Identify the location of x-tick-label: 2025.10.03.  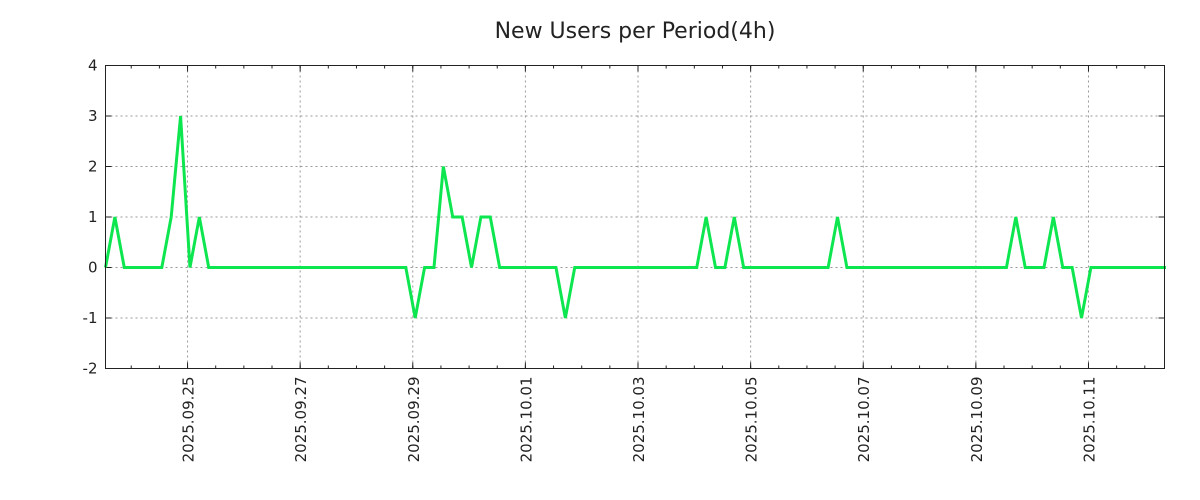
(639, 420).